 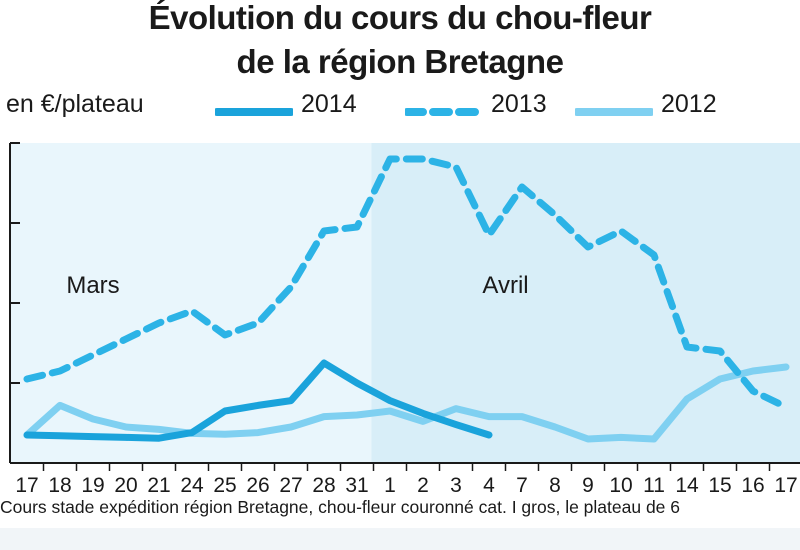 I want to click on x-tick-label: 2, so click(x=423, y=485).